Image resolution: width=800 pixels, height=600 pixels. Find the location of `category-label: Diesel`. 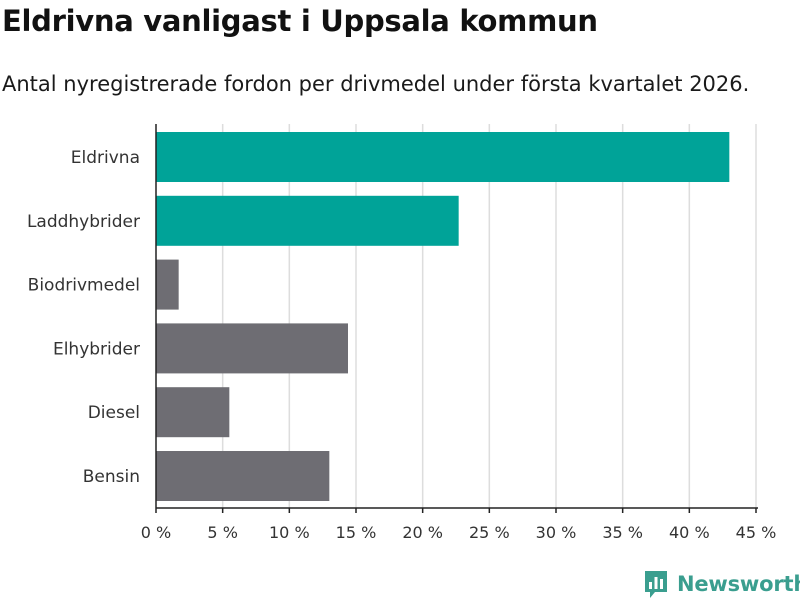

category-label: Diesel is located at coordinates (114, 413).